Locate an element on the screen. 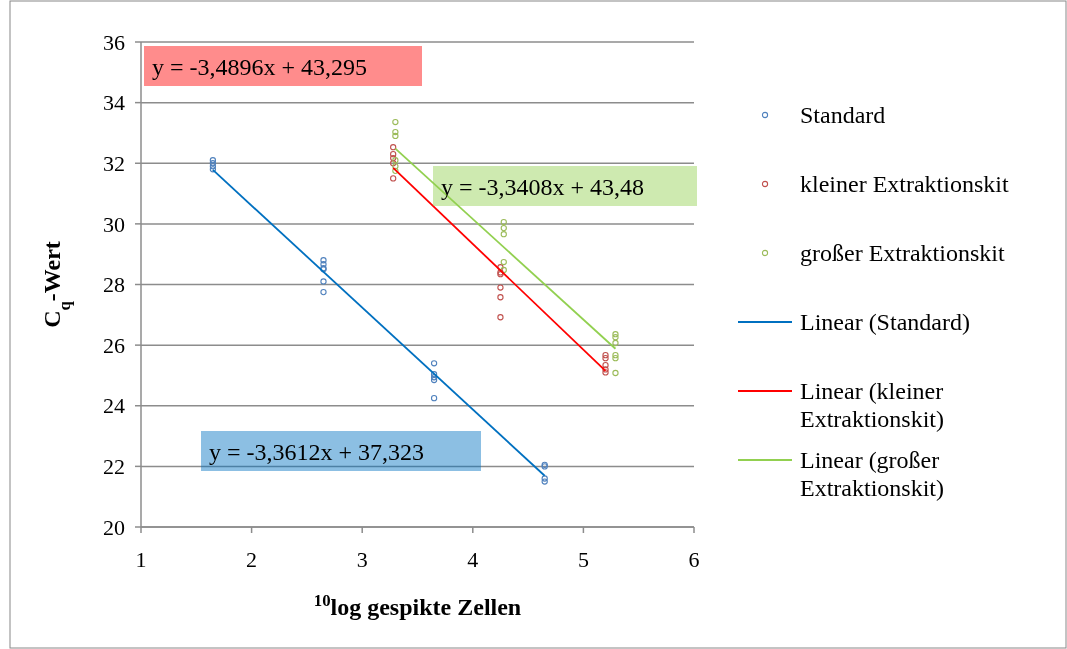  legend-label: kleiner Extraktionskit is located at coordinates (904, 184).